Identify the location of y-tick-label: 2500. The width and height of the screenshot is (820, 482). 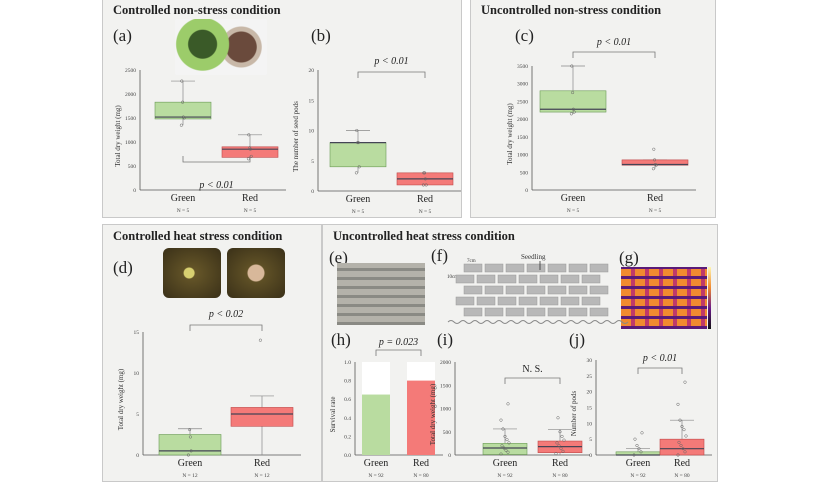
(130, 71).